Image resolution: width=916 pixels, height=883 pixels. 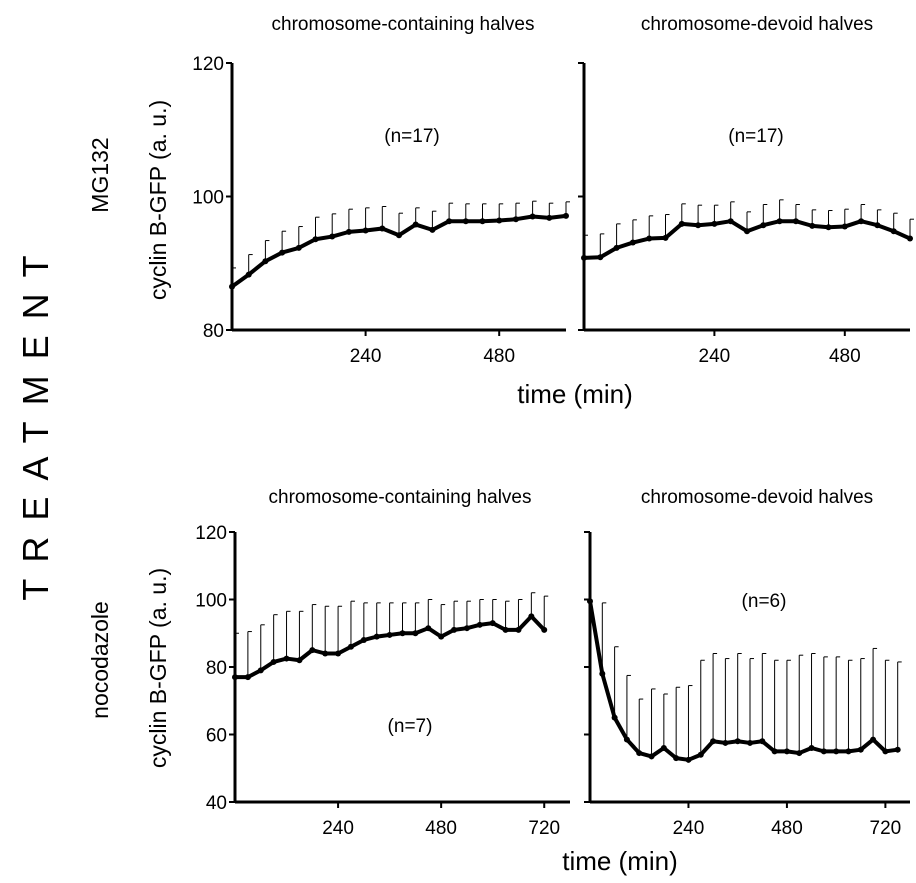 What do you see at coordinates (410, 726) in the screenshot?
I see `panel-annotation: (n=7)` at bounding box center [410, 726].